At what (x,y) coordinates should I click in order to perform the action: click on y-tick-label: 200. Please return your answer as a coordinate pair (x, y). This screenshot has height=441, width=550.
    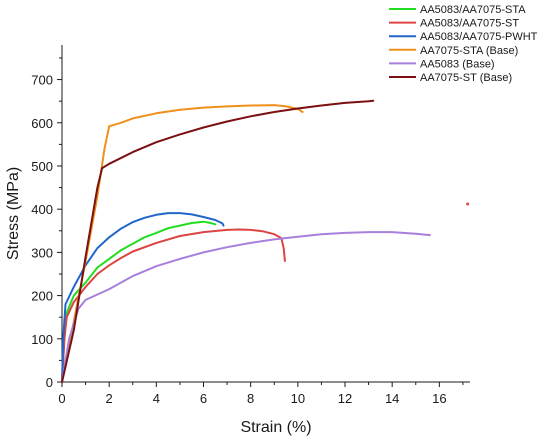
    Looking at the image, I should click on (42, 296).